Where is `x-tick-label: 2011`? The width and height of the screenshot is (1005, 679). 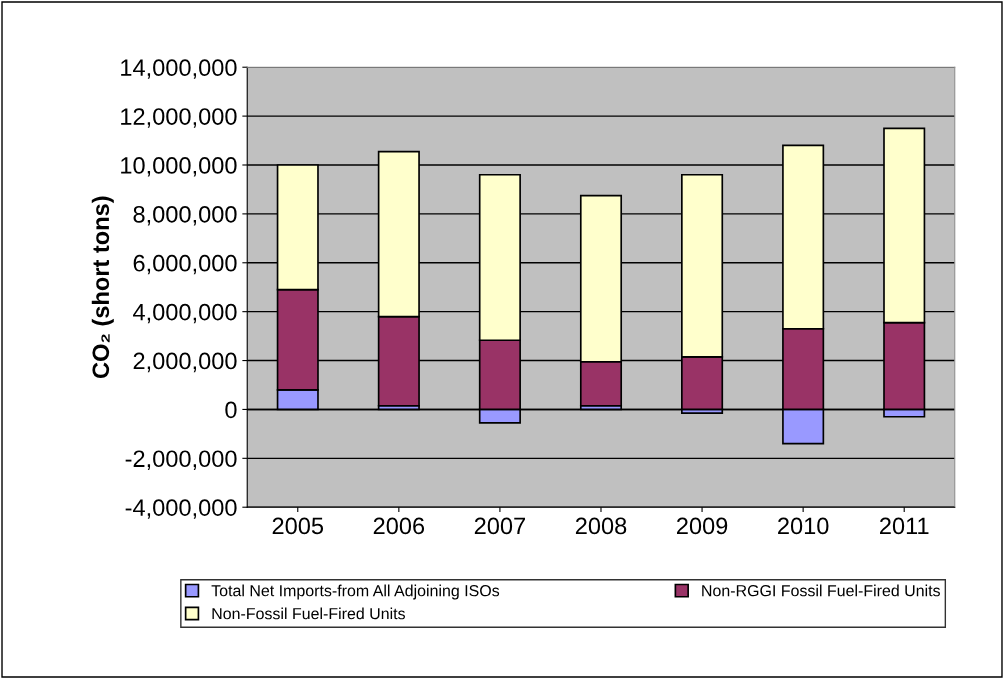 x-tick-label: 2011 is located at coordinates (904, 526).